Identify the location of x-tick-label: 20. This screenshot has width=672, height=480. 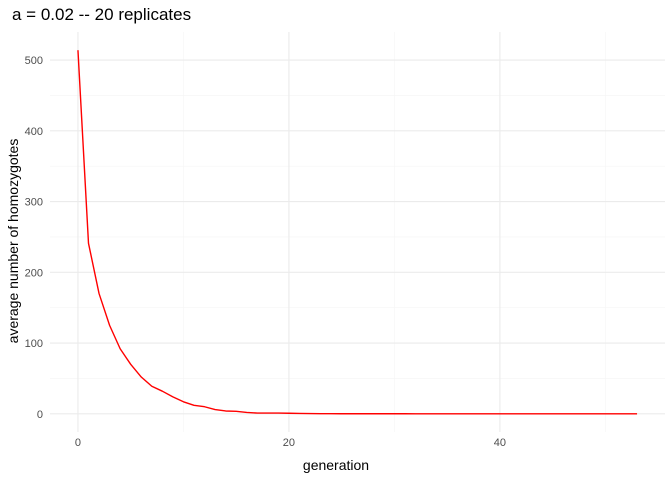
(289, 443).